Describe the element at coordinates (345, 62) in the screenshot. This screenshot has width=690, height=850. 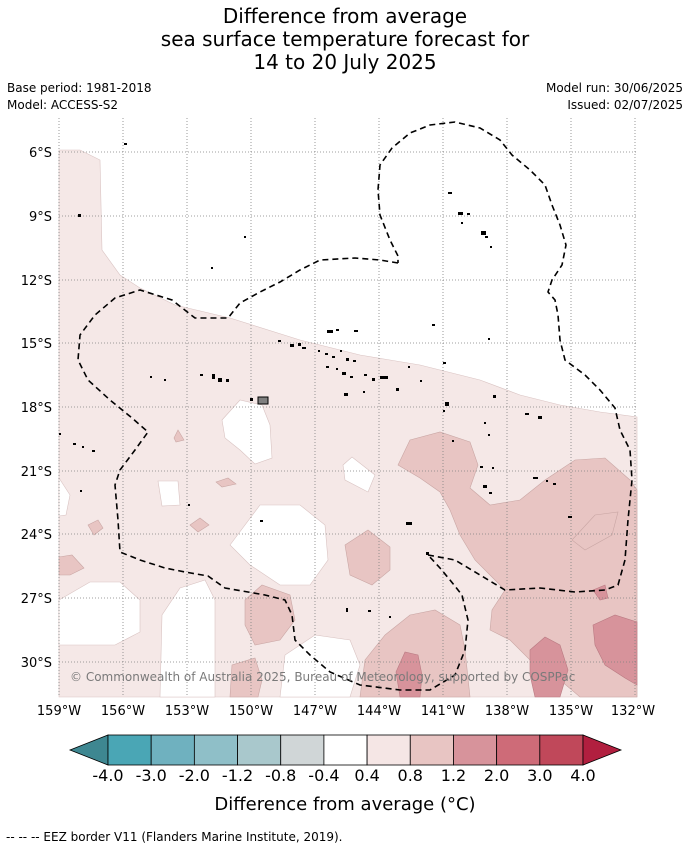
I see `title-line-3: 14 to 20 July 2025` at that location.